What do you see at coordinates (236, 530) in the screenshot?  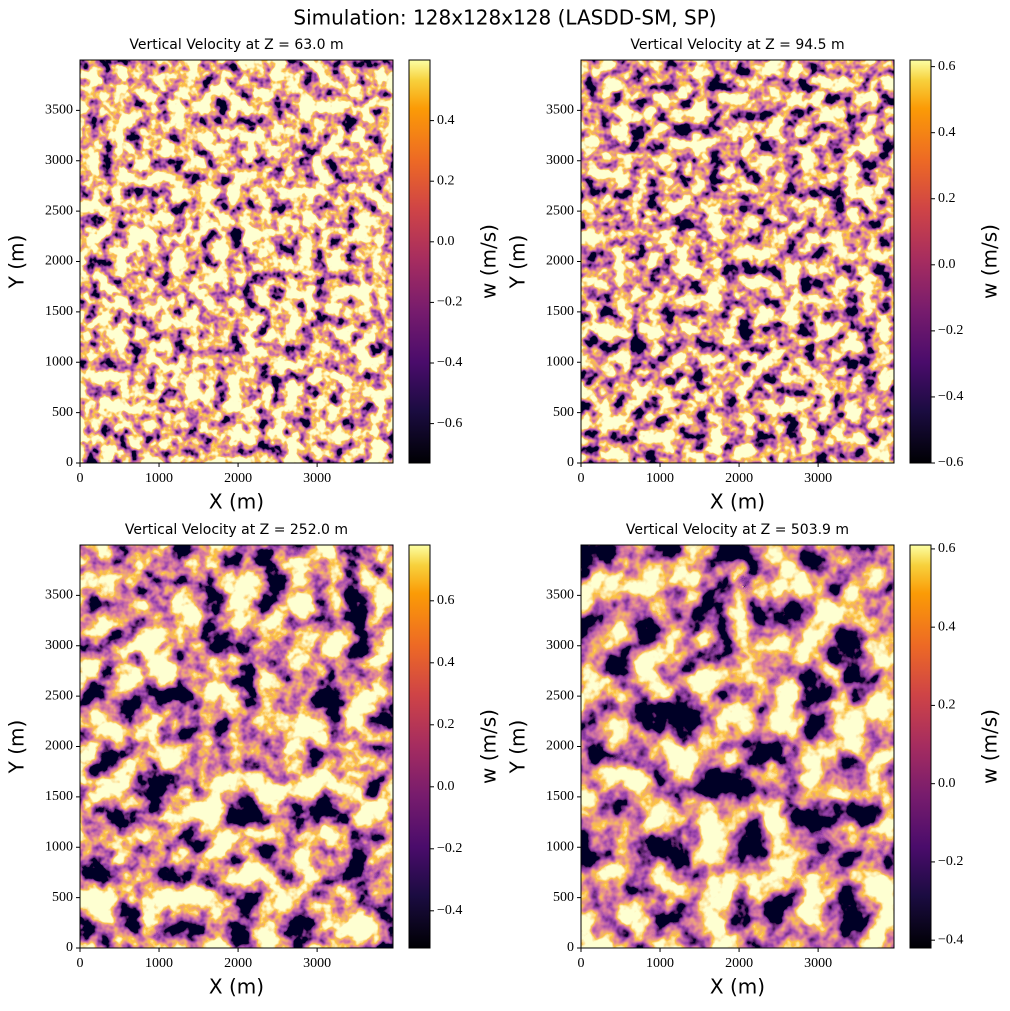 I see `subplot-title: Vertical Velocity at Z = 252.0 m` at bounding box center [236, 530].